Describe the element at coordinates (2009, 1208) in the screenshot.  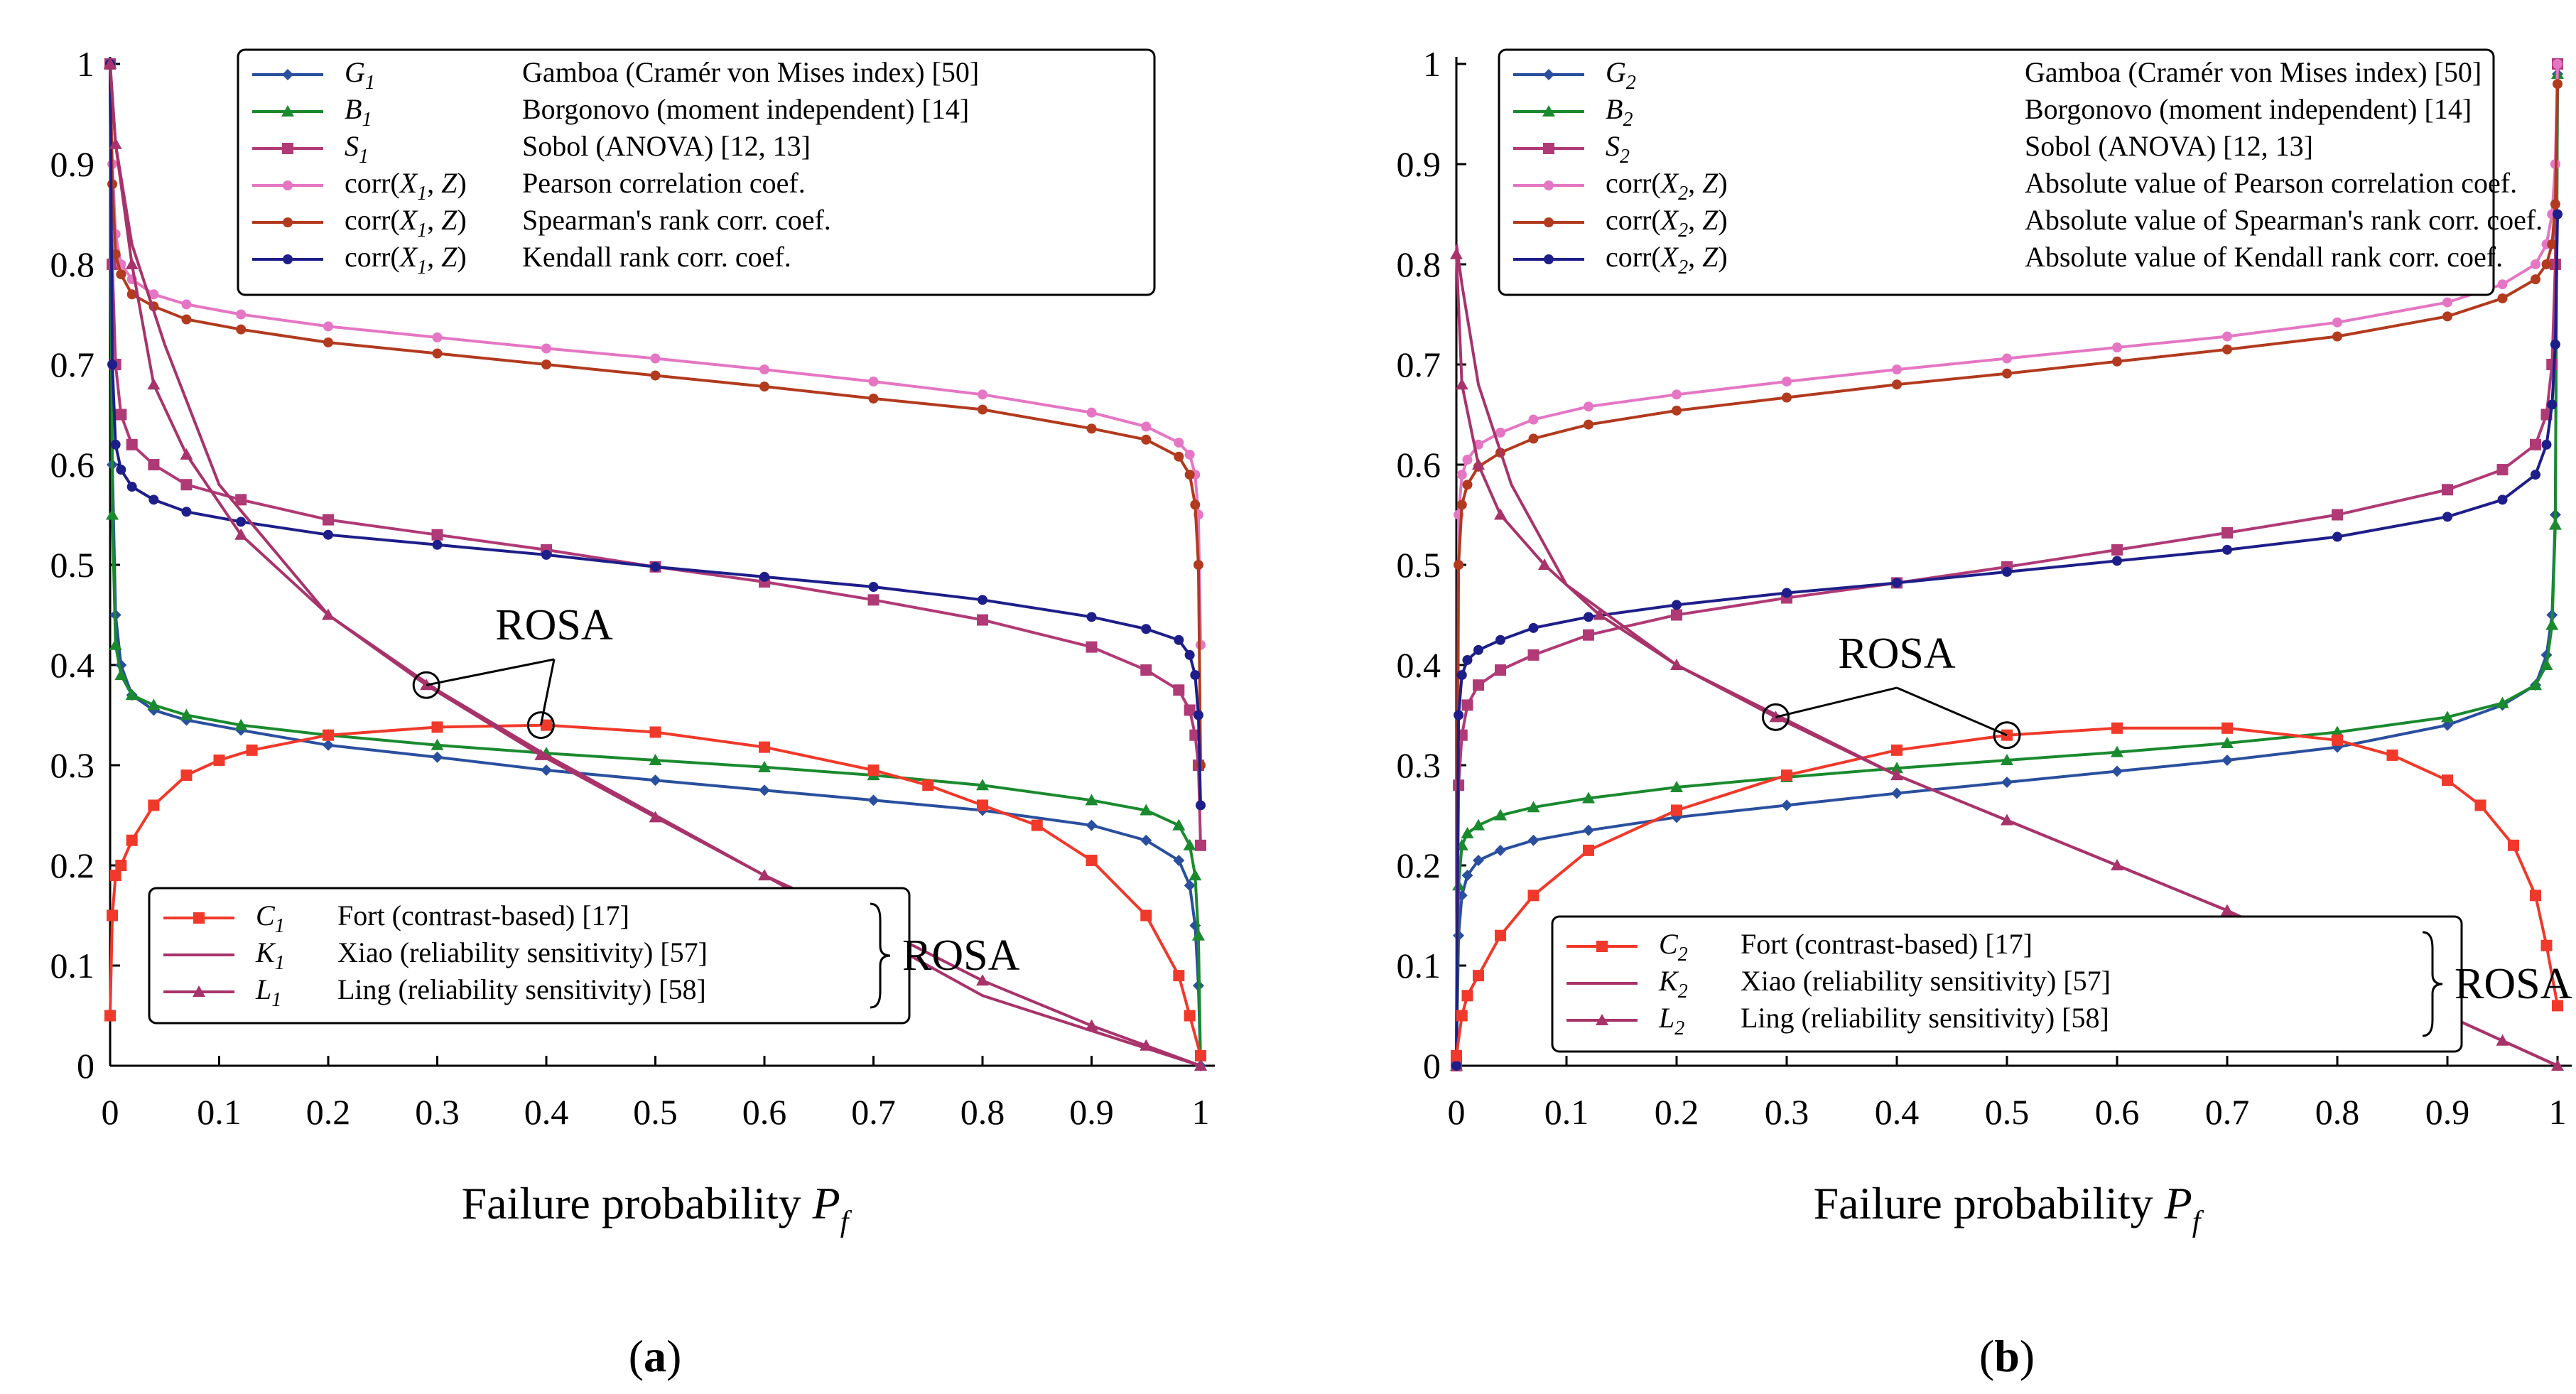
I see `x-axis-label: Failure probability Pf` at that location.